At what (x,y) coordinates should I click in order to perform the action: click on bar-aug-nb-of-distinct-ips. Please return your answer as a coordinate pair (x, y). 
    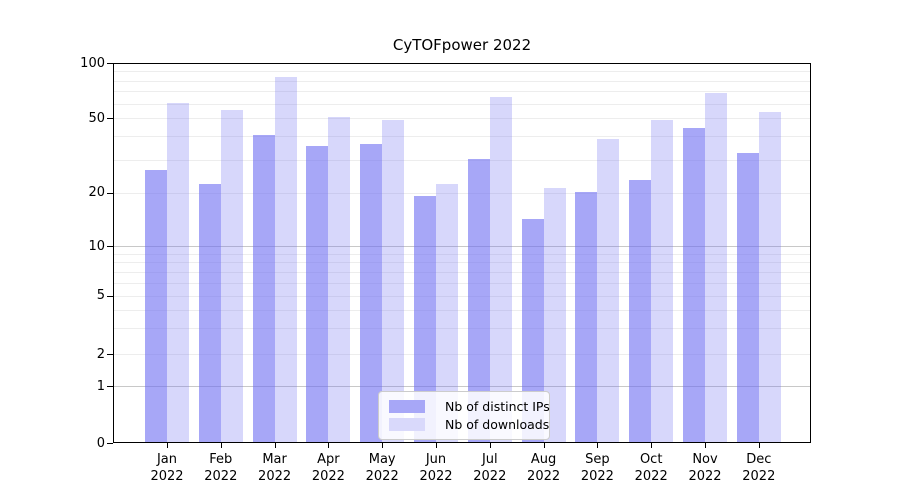
    Looking at the image, I should click on (532, 330).